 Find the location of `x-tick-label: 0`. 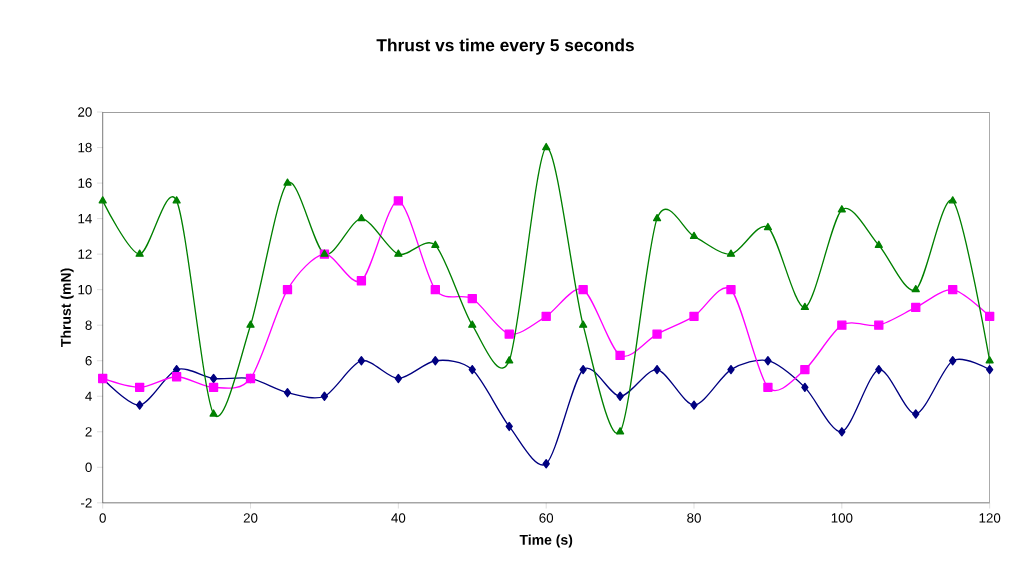

x-tick-label: 0 is located at coordinates (102, 518).